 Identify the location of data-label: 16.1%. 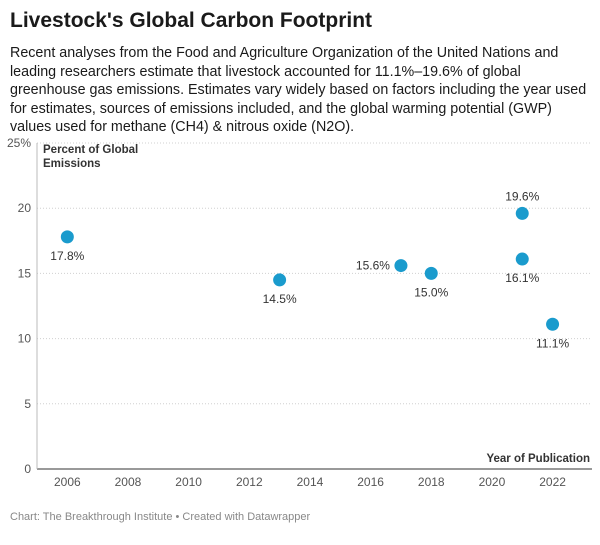
(522, 278).